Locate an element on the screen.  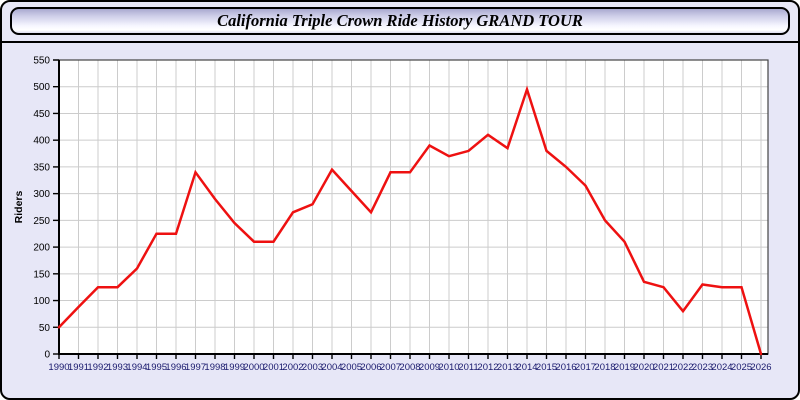
y-tick-label: 200 is located at coordinates (41, 248).